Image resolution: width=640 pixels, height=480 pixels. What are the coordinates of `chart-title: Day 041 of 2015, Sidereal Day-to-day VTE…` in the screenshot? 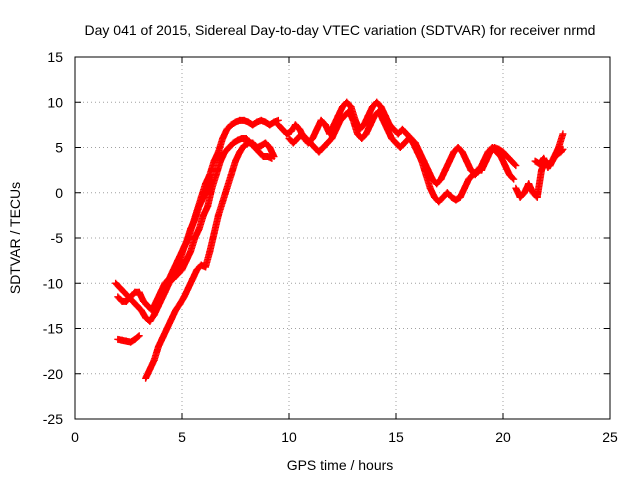 It's located at (340, 30).